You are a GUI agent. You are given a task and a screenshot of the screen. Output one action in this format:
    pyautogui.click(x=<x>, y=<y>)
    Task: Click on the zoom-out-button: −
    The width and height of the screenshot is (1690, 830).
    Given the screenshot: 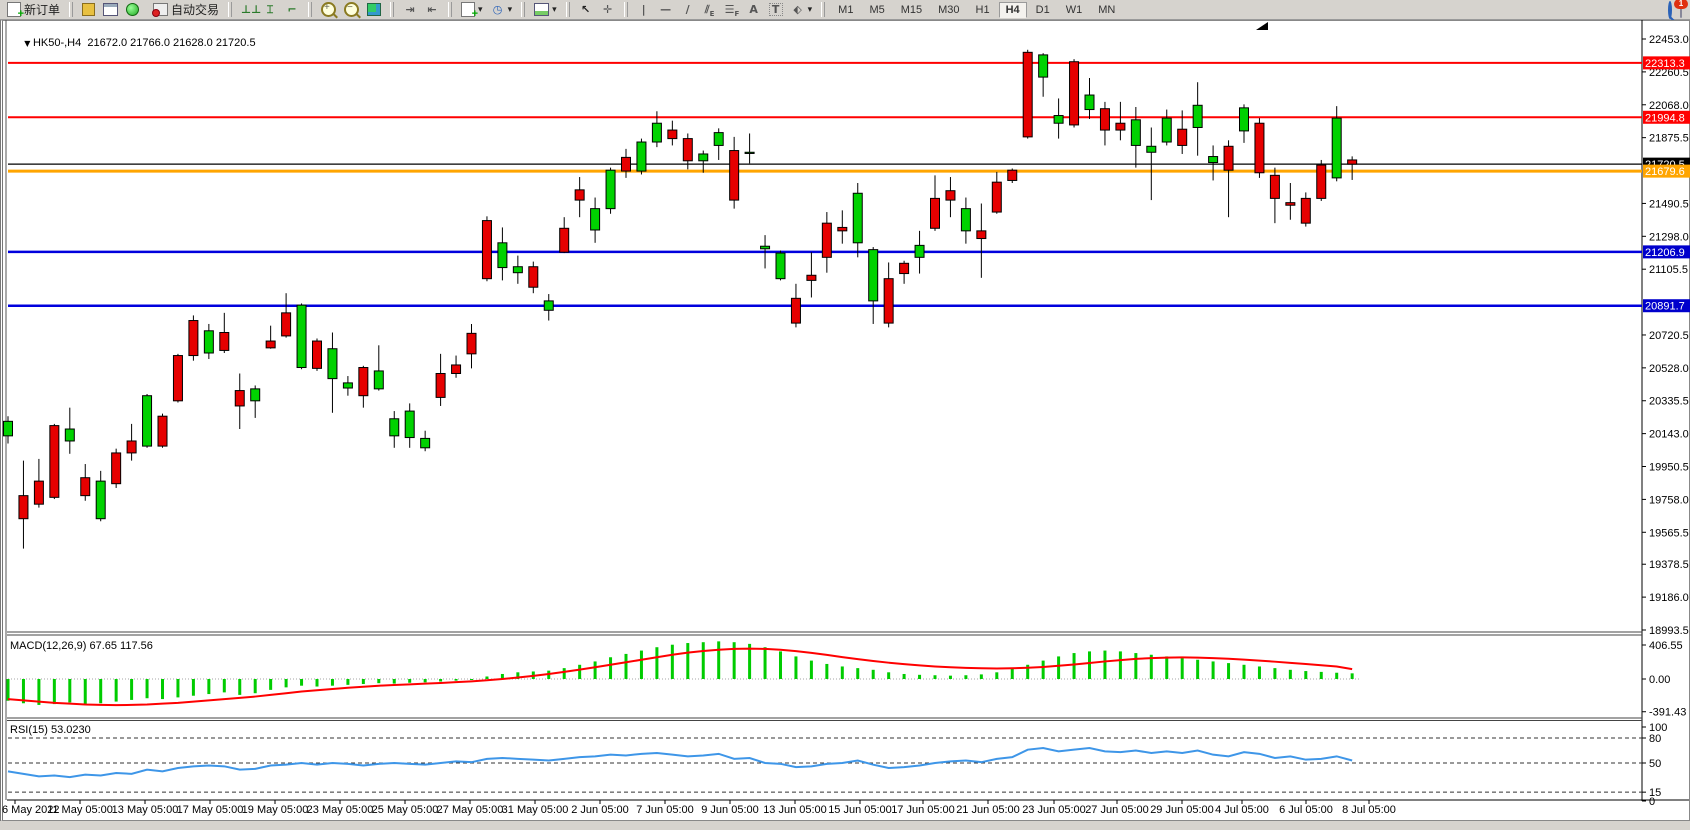 What is the action you would take?
    pyautogui.click(x=351, y=9)
    